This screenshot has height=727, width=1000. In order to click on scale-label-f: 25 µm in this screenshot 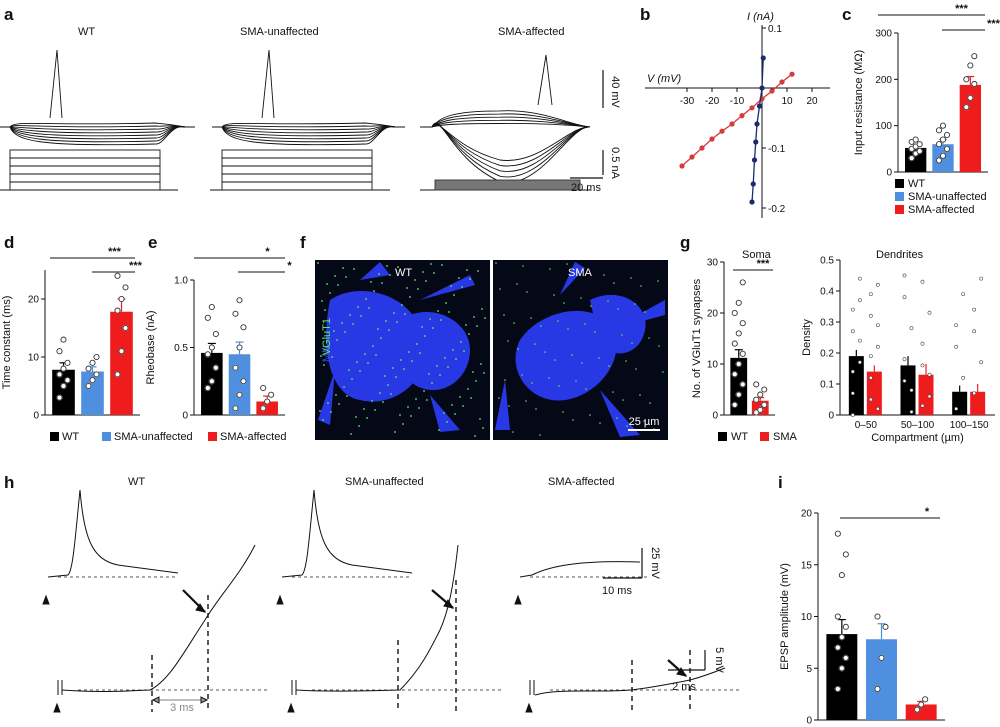, I will do `click(644, 422)`.